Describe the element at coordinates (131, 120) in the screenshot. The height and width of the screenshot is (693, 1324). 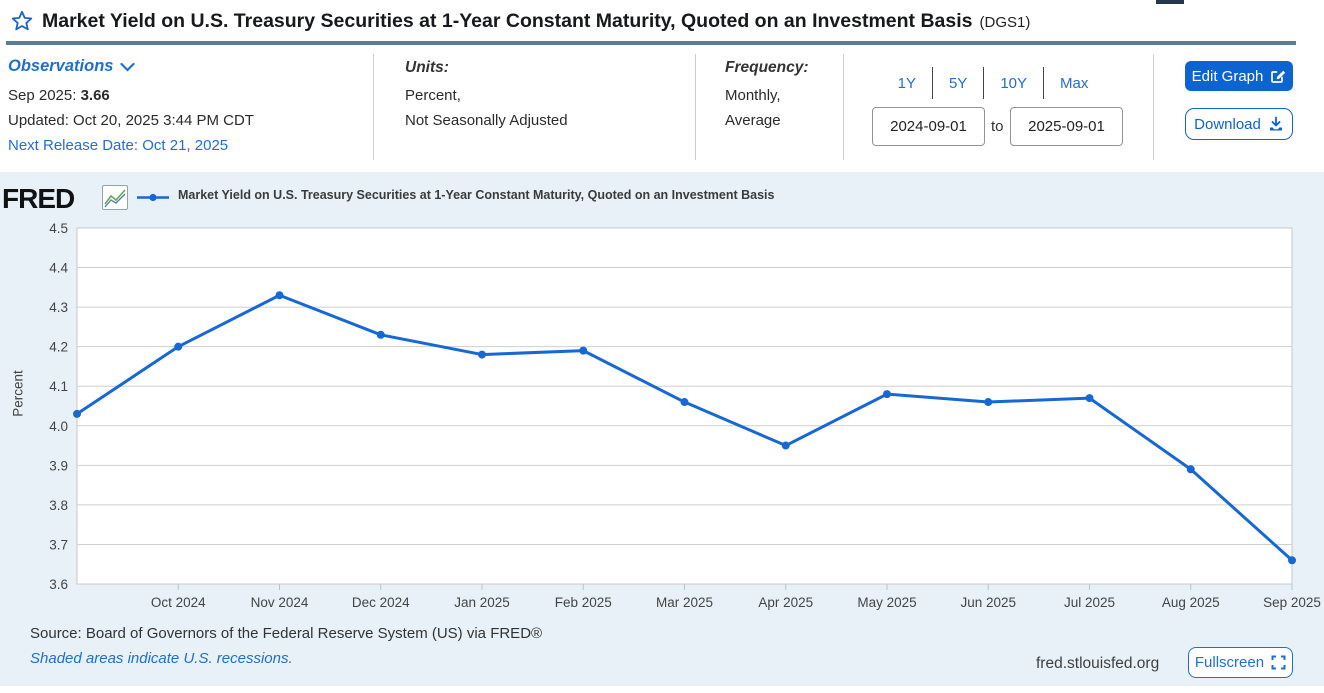
I see `updated-timestamp: Updated: Oct 20, 2025 3:44 PM CDT` at that location.